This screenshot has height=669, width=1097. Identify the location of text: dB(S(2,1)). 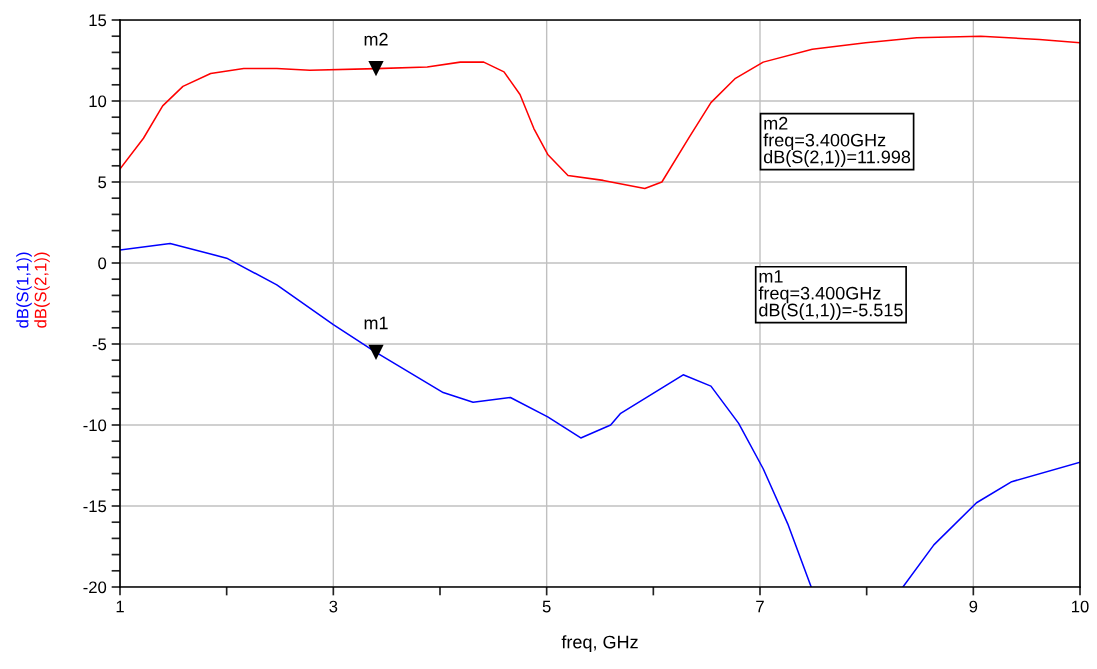
(42, 290).